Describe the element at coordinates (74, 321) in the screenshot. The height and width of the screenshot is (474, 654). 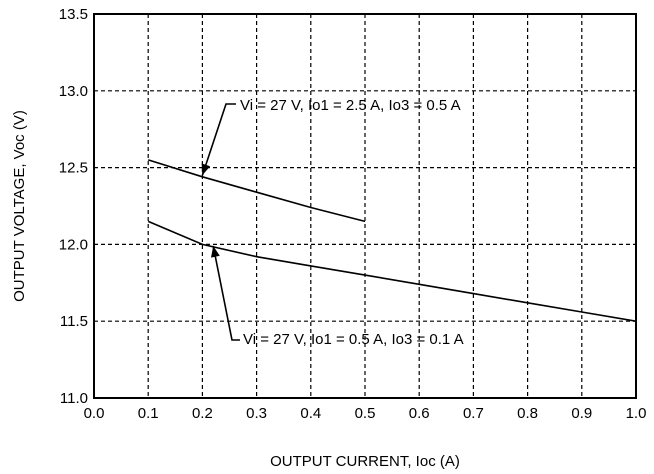
I see `y-tick-label: 11.5` at that location.